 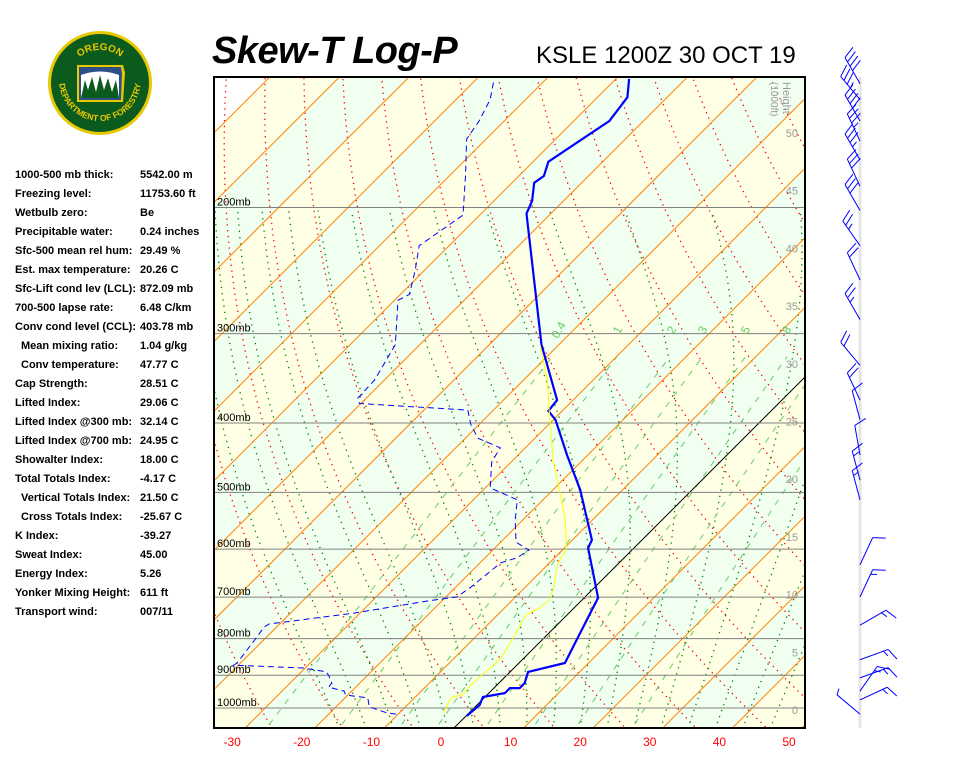 What do you see at coordinates (76, 498) in the screenshot?
I see `stat-label: Vertical Totals Index:` at bounding box center [76, 498].